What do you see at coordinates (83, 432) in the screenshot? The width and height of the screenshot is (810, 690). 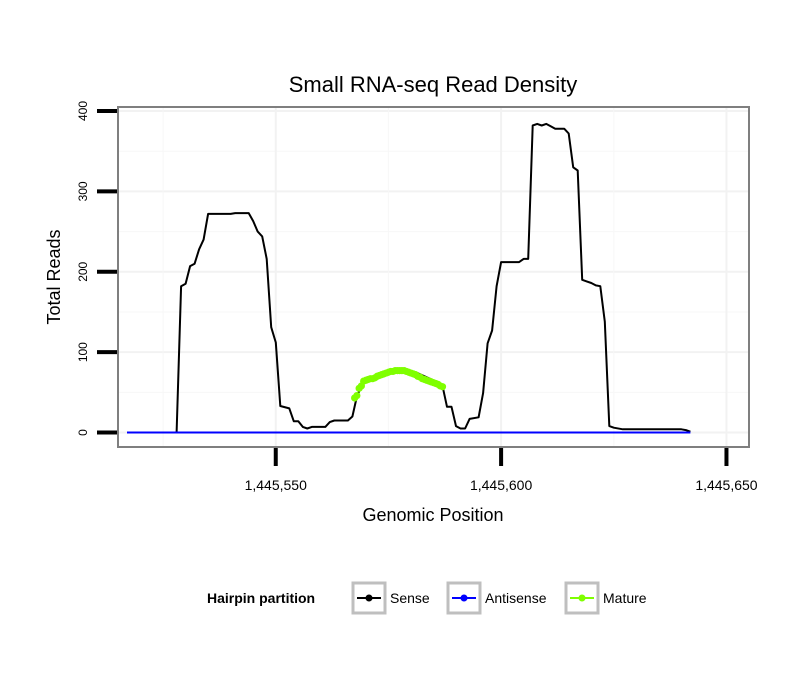 I see `y-tick-label: 0` at bounding box center [83, 432].